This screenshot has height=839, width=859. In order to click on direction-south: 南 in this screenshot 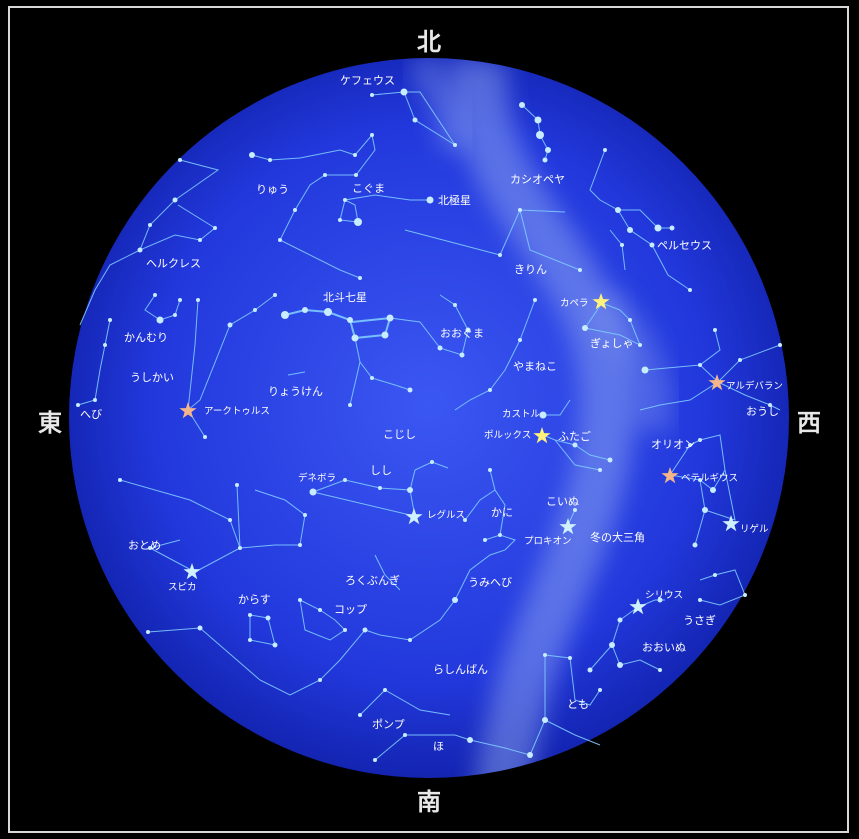, I will do `click(429, 802)`.